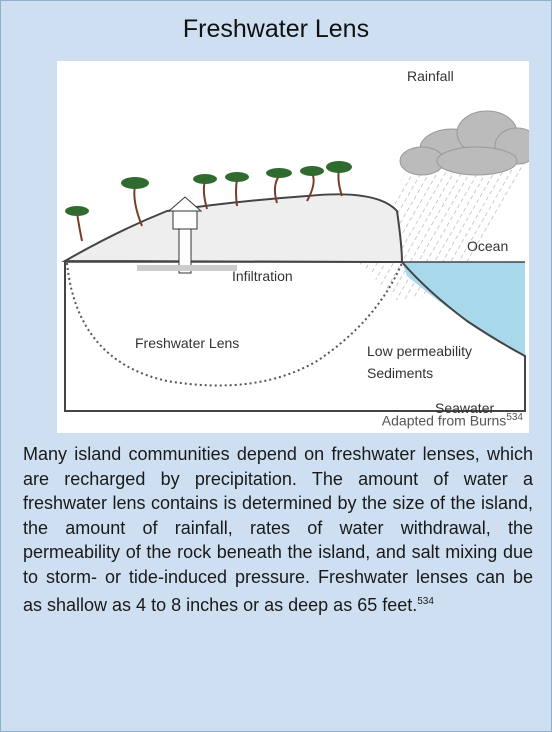 Image resolution: width=552 pixels, height=732 pixels. What do you see at coordinates (232, 228) in the screenshot?
I see `island` at bounding box center [232, 228].